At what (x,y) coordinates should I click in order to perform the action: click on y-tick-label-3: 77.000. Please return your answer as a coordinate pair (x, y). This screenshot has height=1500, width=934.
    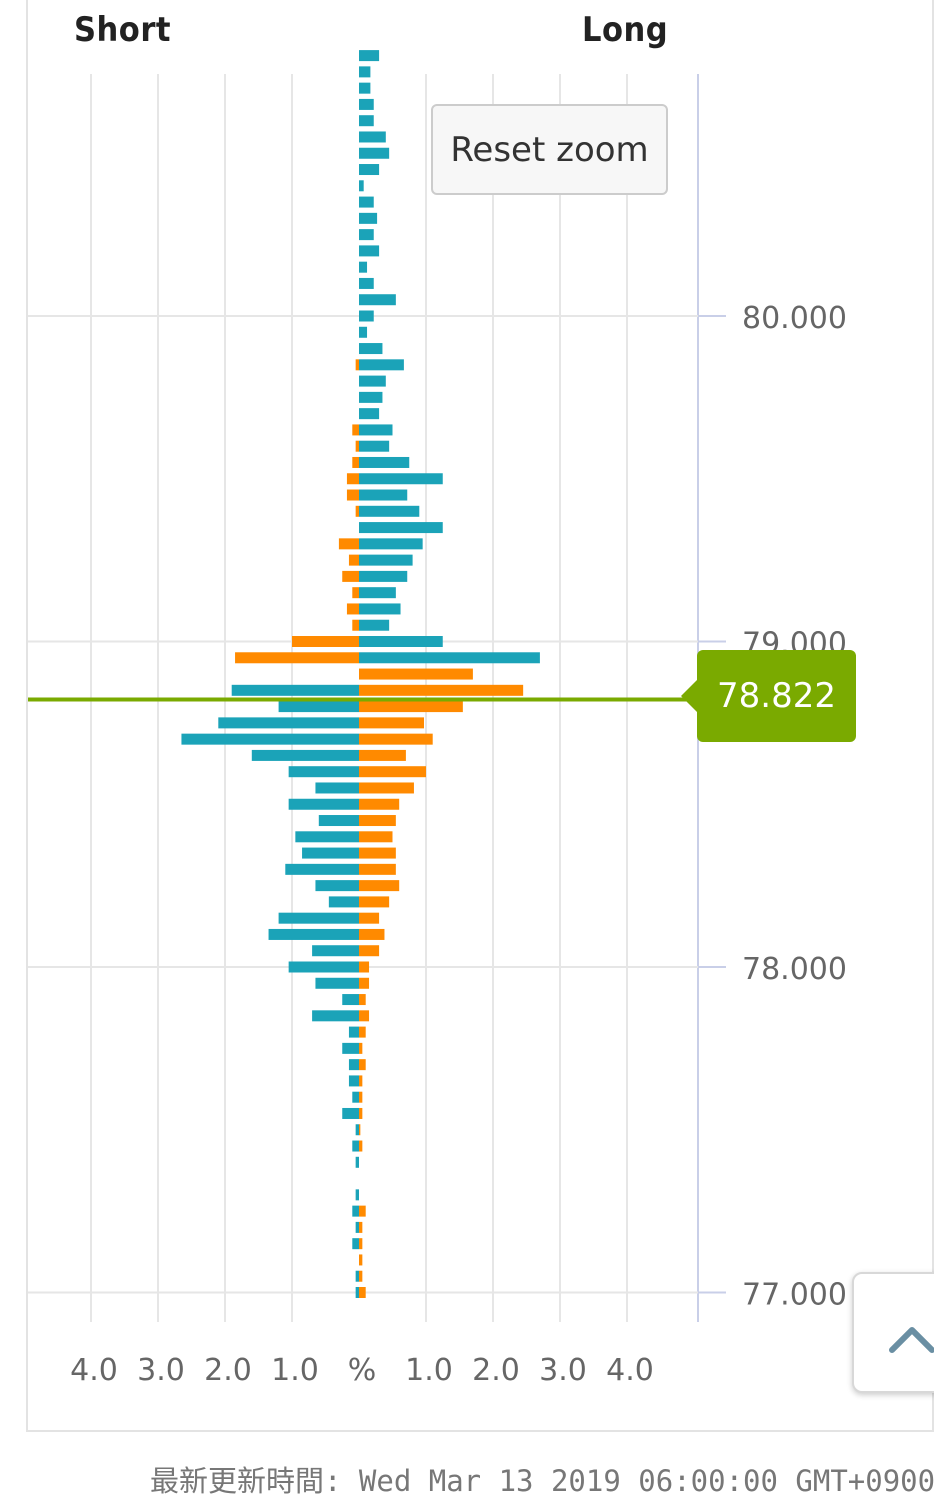
    Looking at the image, I should click on (794, 1295).